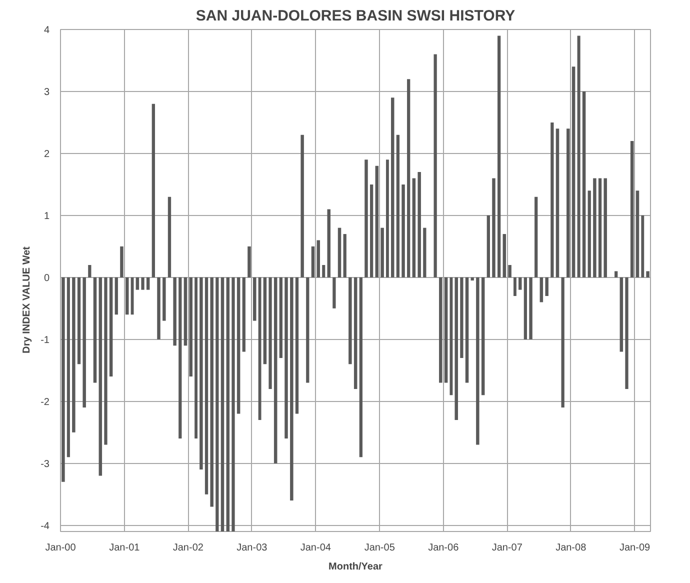 This screenshot has height=583, width=690. I want to click on y-tick-label: -2, so click(45, 402).